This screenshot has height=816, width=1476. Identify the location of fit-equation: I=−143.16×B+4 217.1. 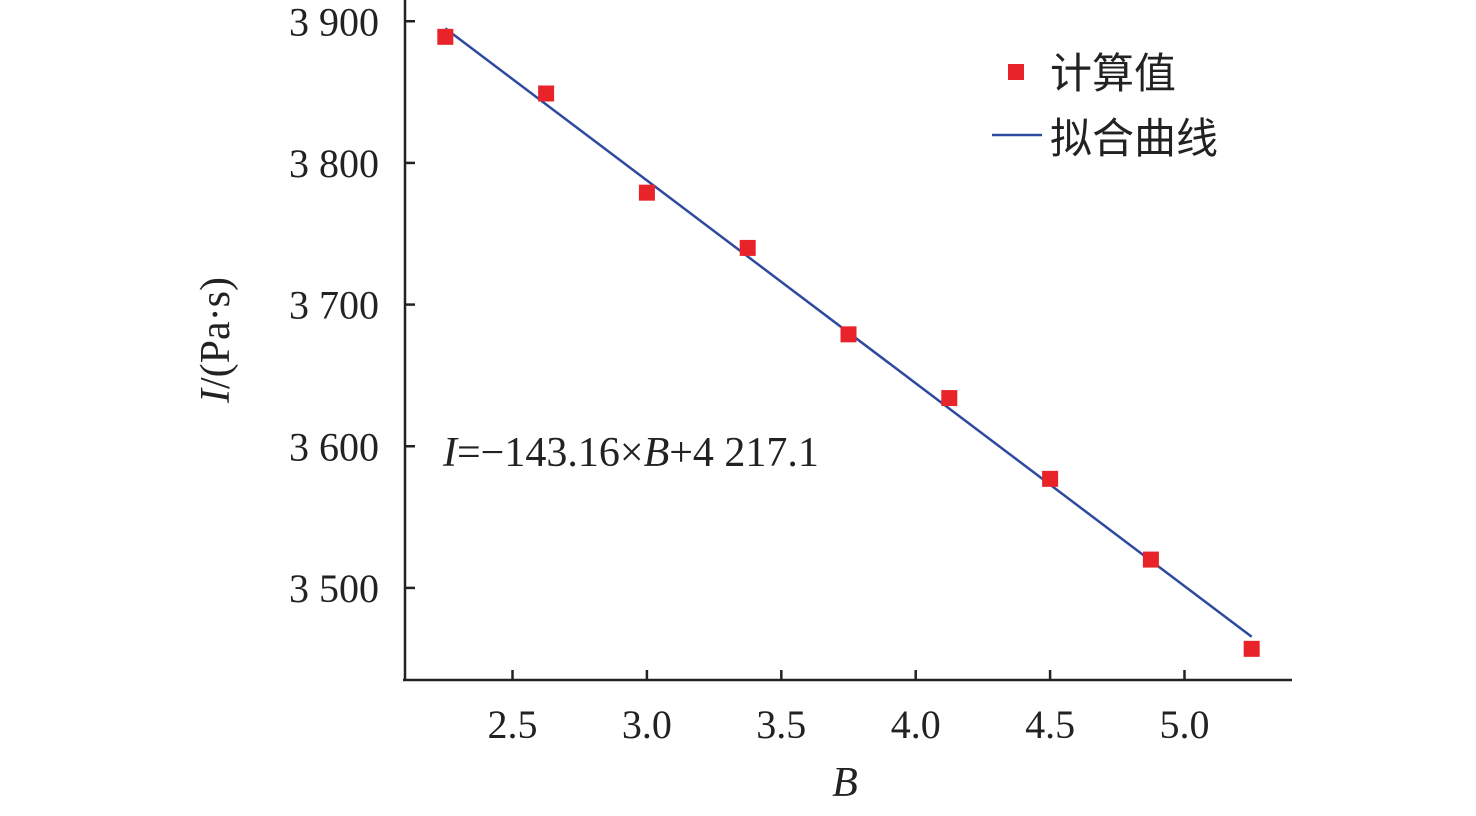
(630, 453).